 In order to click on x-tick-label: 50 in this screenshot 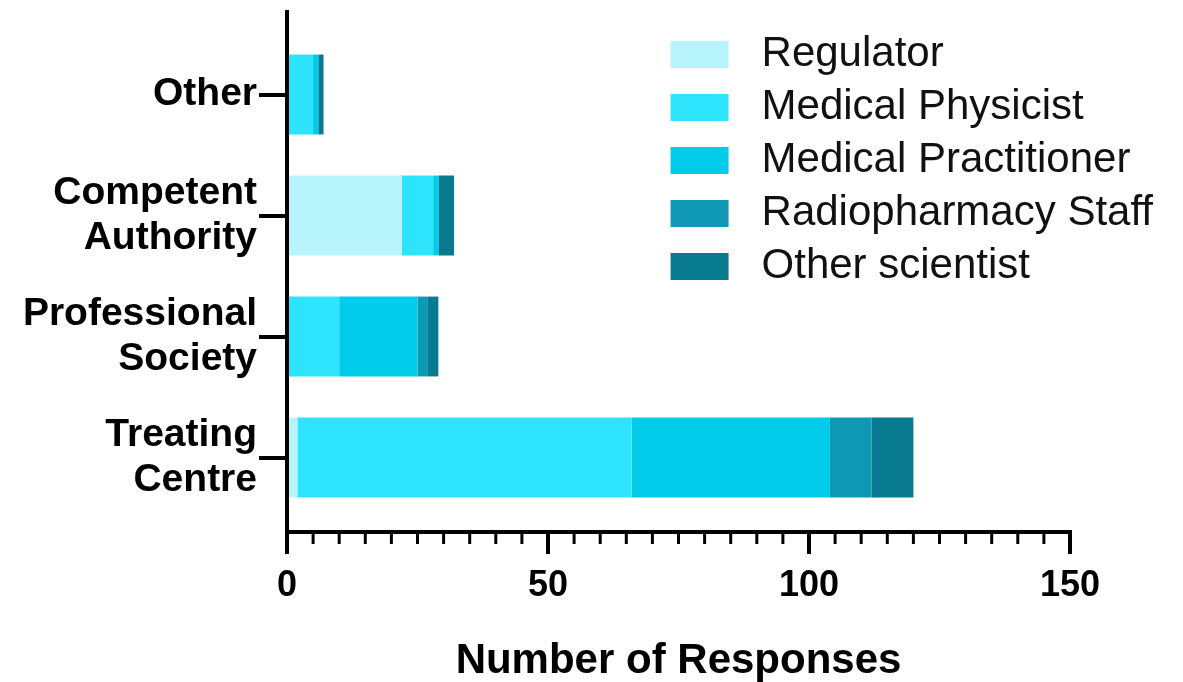, I will do `click(548, 583)`.